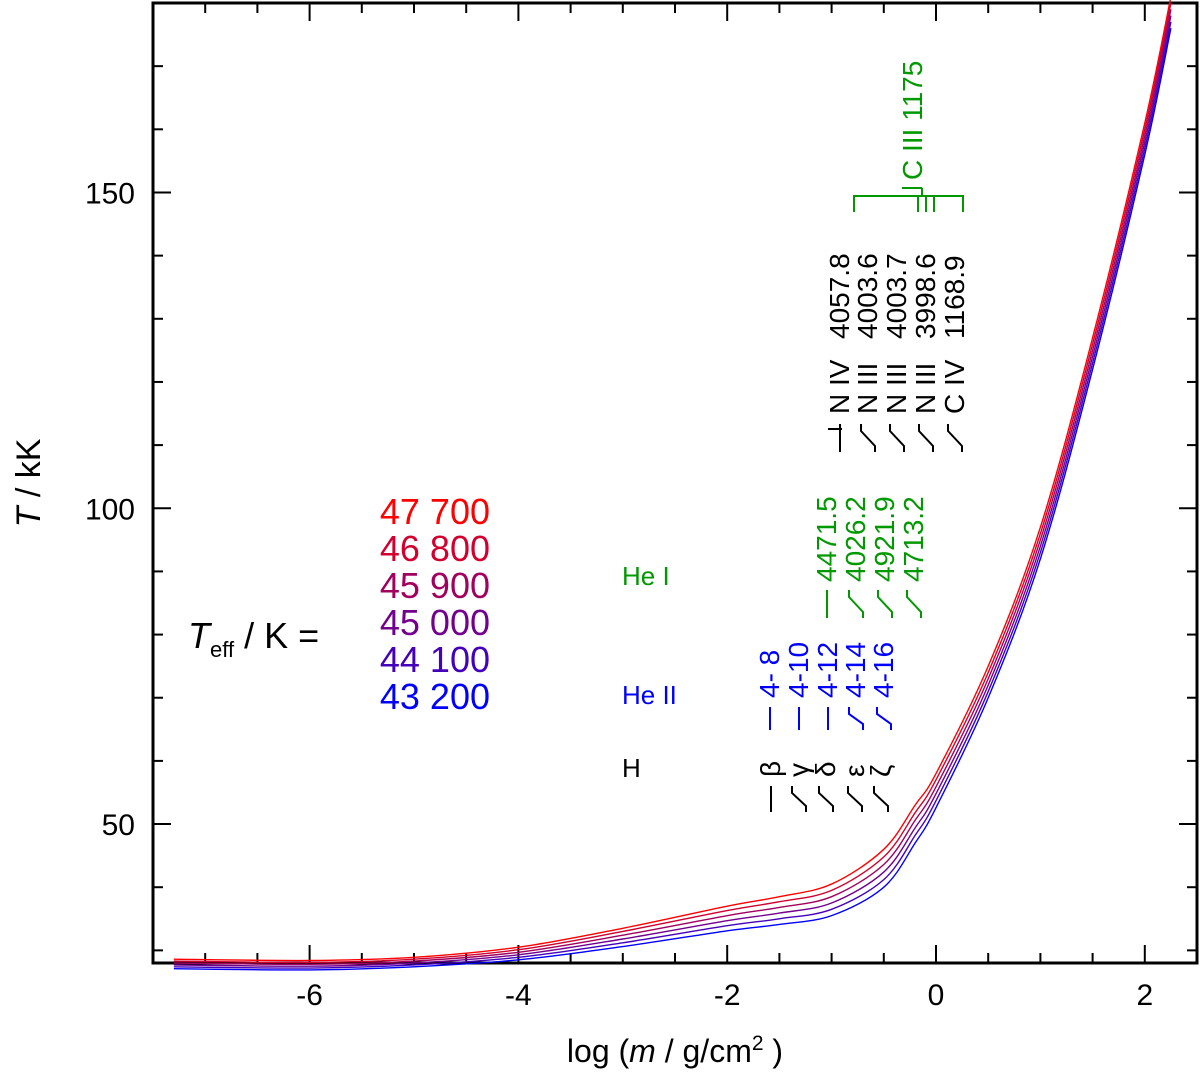  What do you see at coordinates (675, 1050) in the screenshot?
I see `x-axis-label: log (m / g/cm2 )` at bounding box center [675, 1050].